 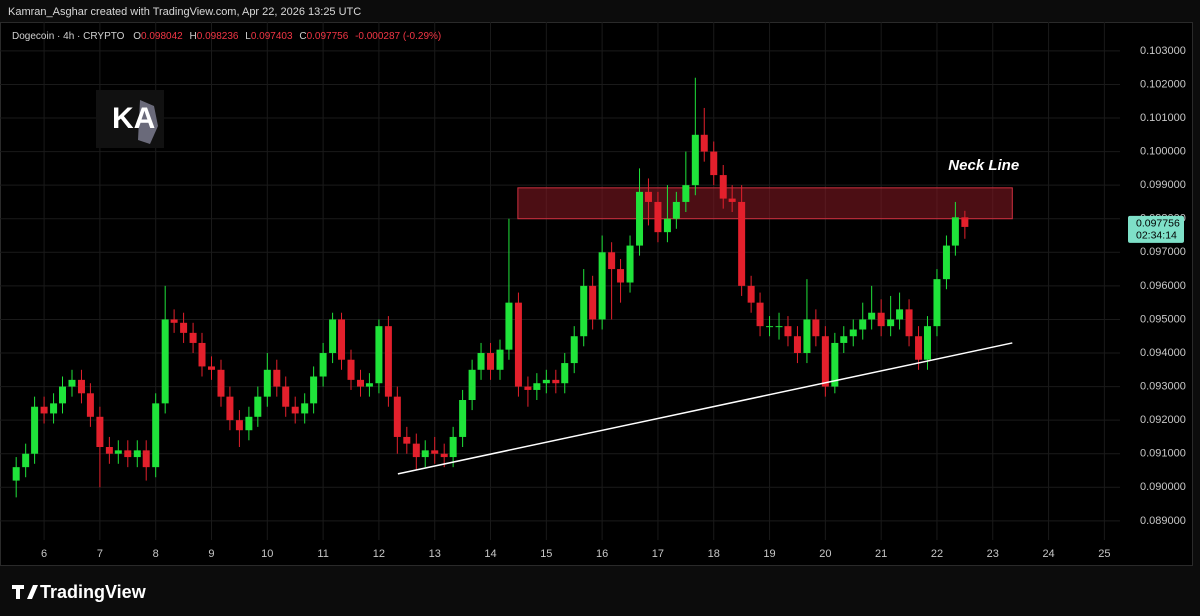 I want to click on x-tick-label: 9, so click(x=211, y=554).